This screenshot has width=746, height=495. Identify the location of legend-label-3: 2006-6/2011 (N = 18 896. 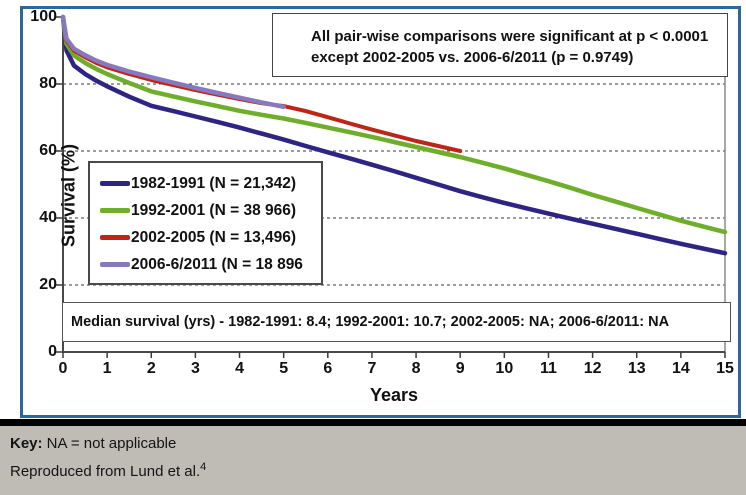
(217, 264).